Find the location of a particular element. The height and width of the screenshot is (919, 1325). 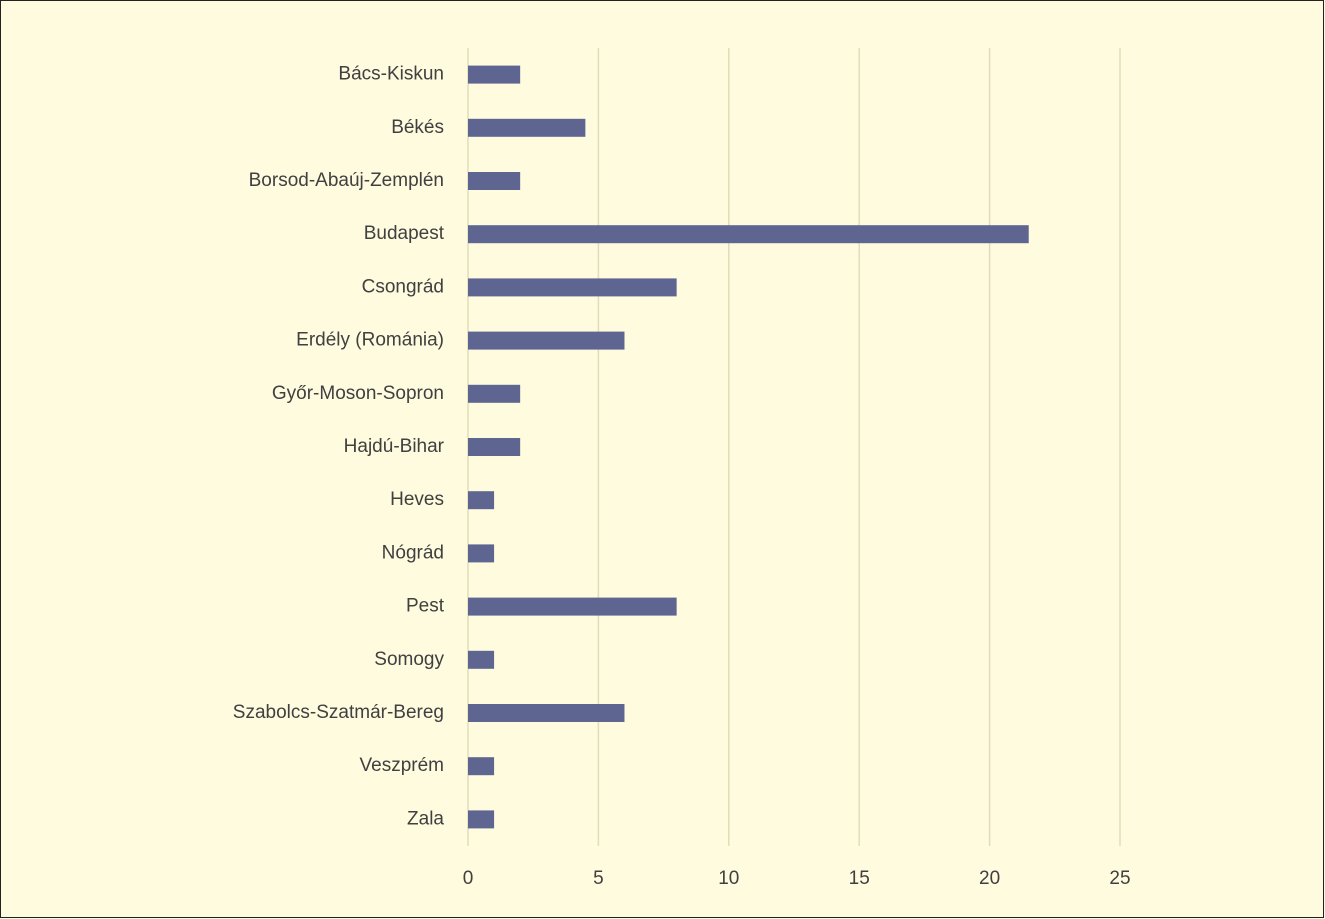

x-tick-label: 20 is located at coordinates (989, 878).